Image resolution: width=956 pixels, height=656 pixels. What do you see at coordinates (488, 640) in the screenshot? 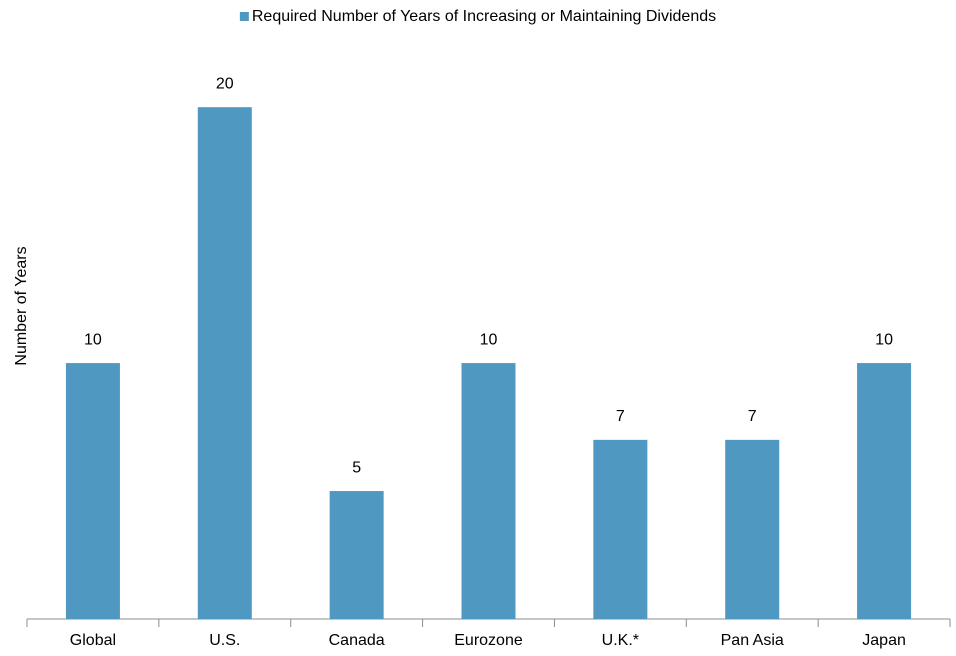
I see `x-tick-label: Eurozone` at bounding box center [488, 640].